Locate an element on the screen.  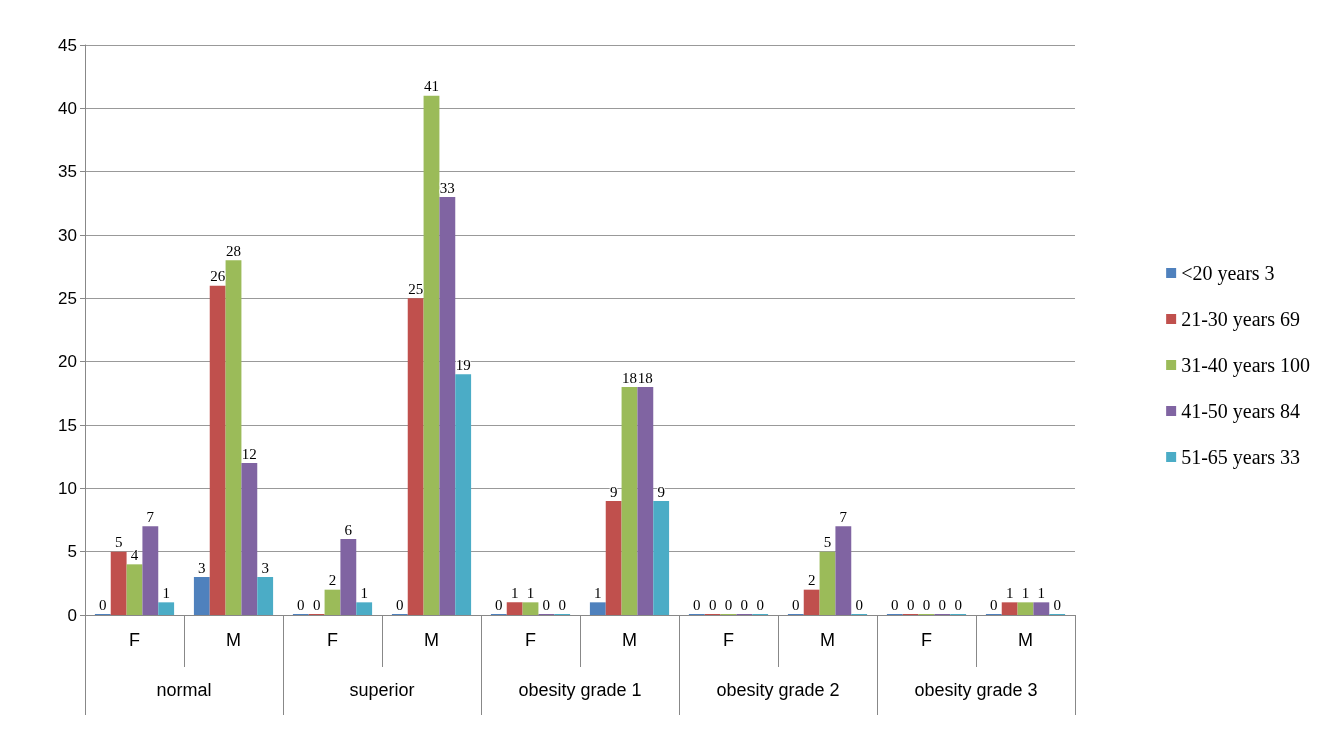
data-label: 33 is located at coordinates (447, 187).